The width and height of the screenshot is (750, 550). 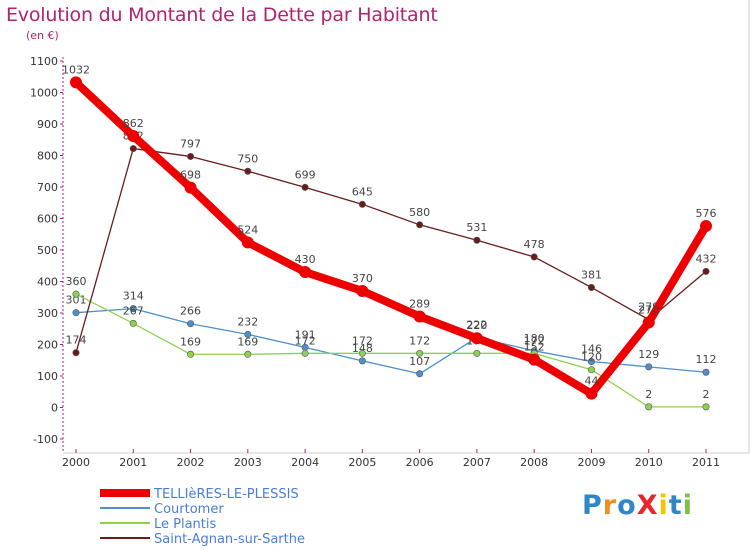 What do you see at coordinates (42, 35) in the screenshot?
I see `chart-subtitle: (en €)` at bounding box center [42, 35].